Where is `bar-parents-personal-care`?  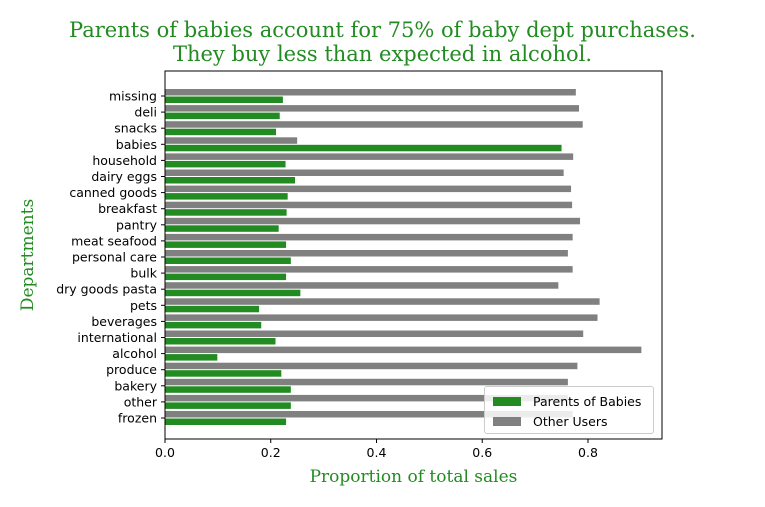 bar-parents-personal-care is located at coordinates (228, 260).